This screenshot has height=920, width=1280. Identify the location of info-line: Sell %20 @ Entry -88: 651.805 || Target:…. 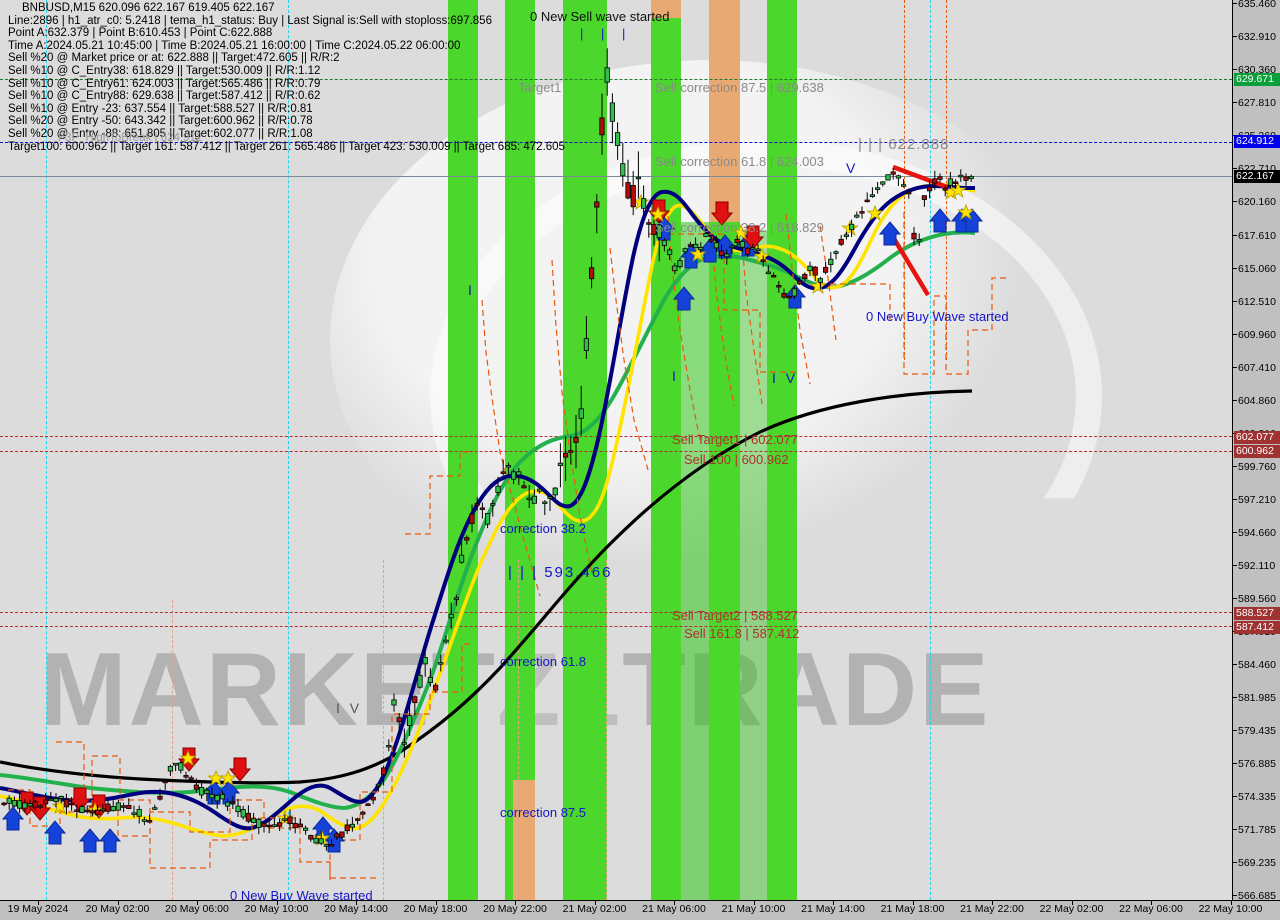
(160, 133).